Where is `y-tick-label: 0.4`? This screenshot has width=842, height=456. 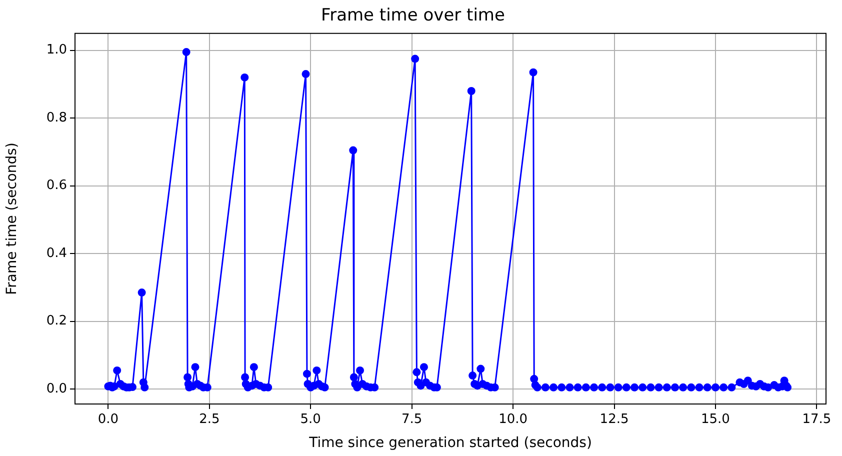 y-tick-label: 0.4 is located at coordinates (56, 253).